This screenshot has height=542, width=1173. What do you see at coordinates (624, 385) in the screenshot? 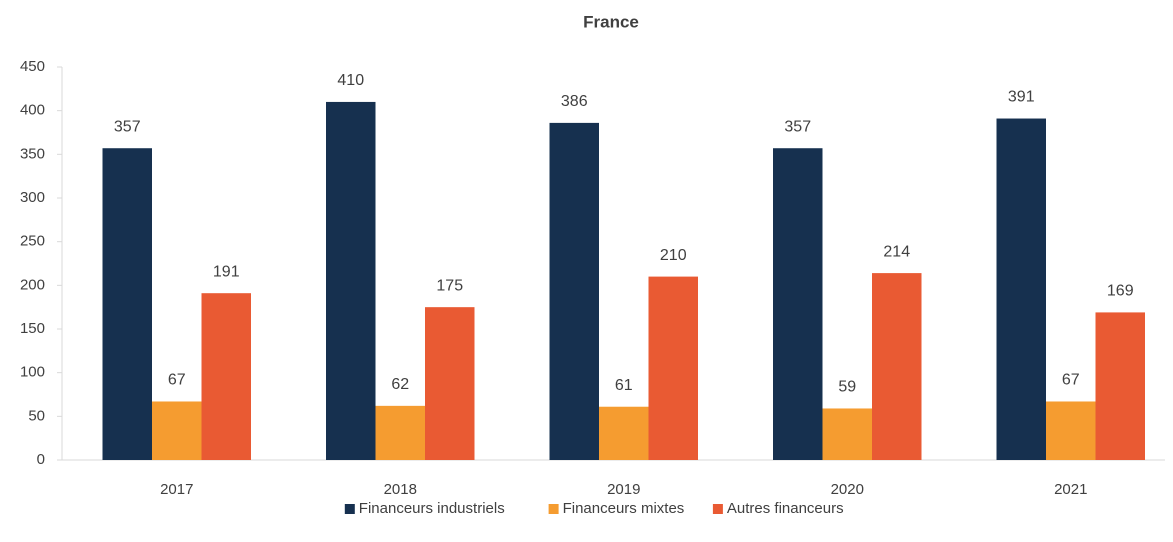
I see `data-label: 61` at bounding box center [624, 385].